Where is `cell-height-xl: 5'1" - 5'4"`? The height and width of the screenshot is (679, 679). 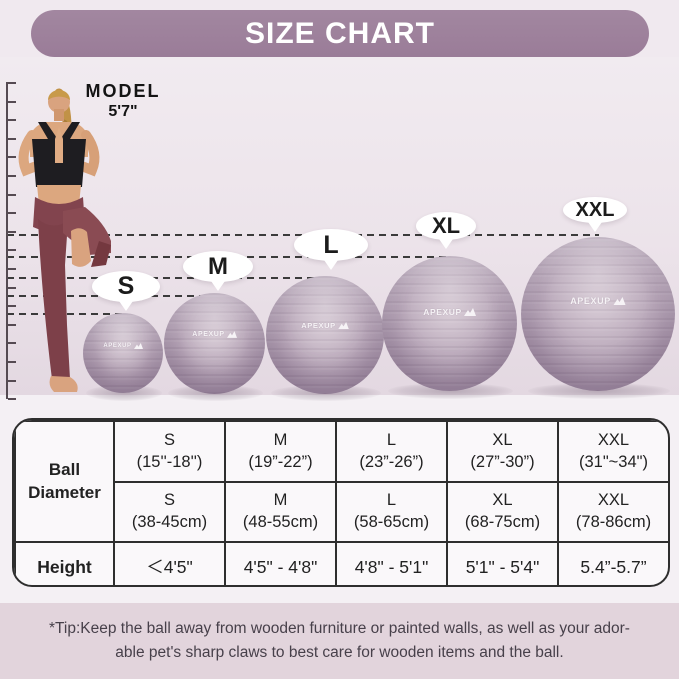 cell-height-xl: 5'1" - 5'4" is located at coordinates (502, 563).